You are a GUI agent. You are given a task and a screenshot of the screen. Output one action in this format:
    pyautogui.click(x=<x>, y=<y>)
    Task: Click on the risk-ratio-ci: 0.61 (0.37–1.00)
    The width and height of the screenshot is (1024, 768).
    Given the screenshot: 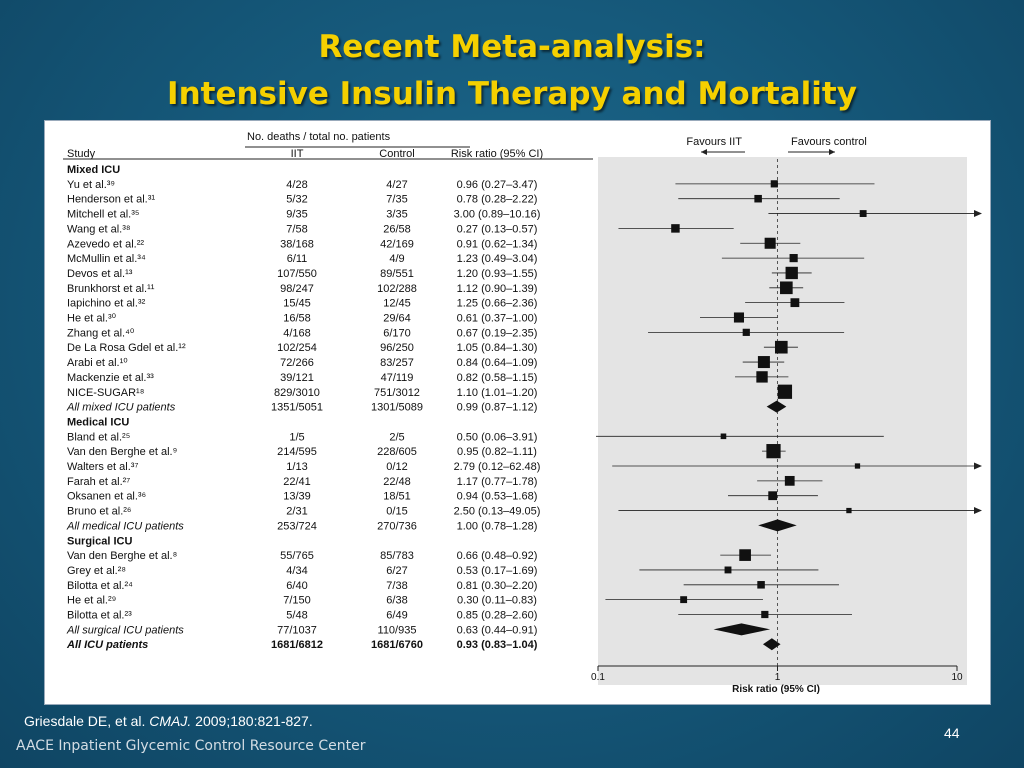 What is the action you would take?
    pyautogui.click(x=497, y=319)
    